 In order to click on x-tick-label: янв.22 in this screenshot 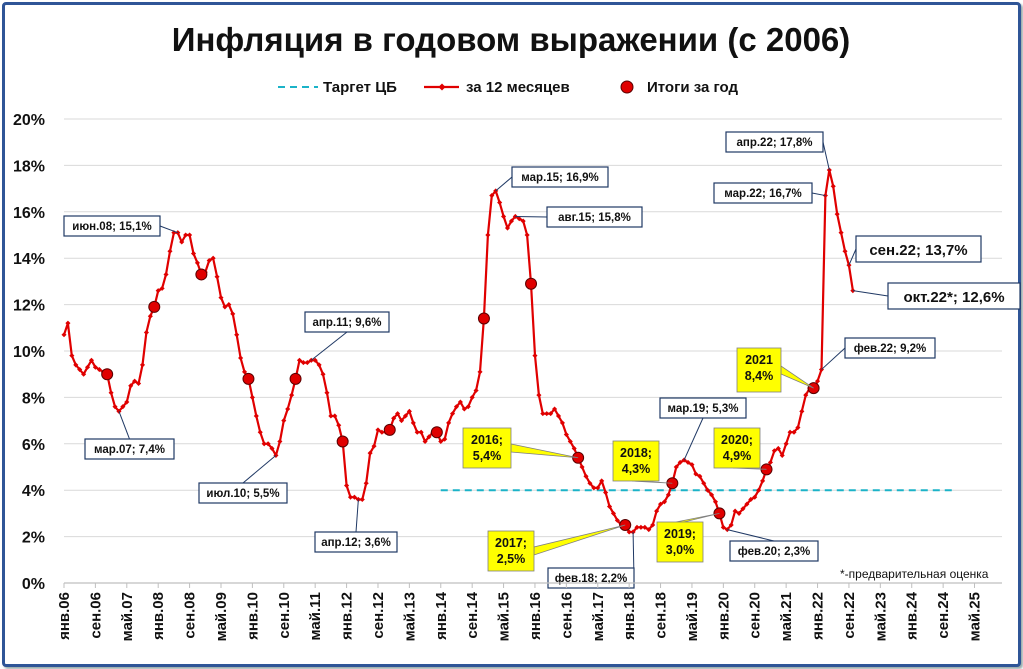, I will do `click(818, 616)`.